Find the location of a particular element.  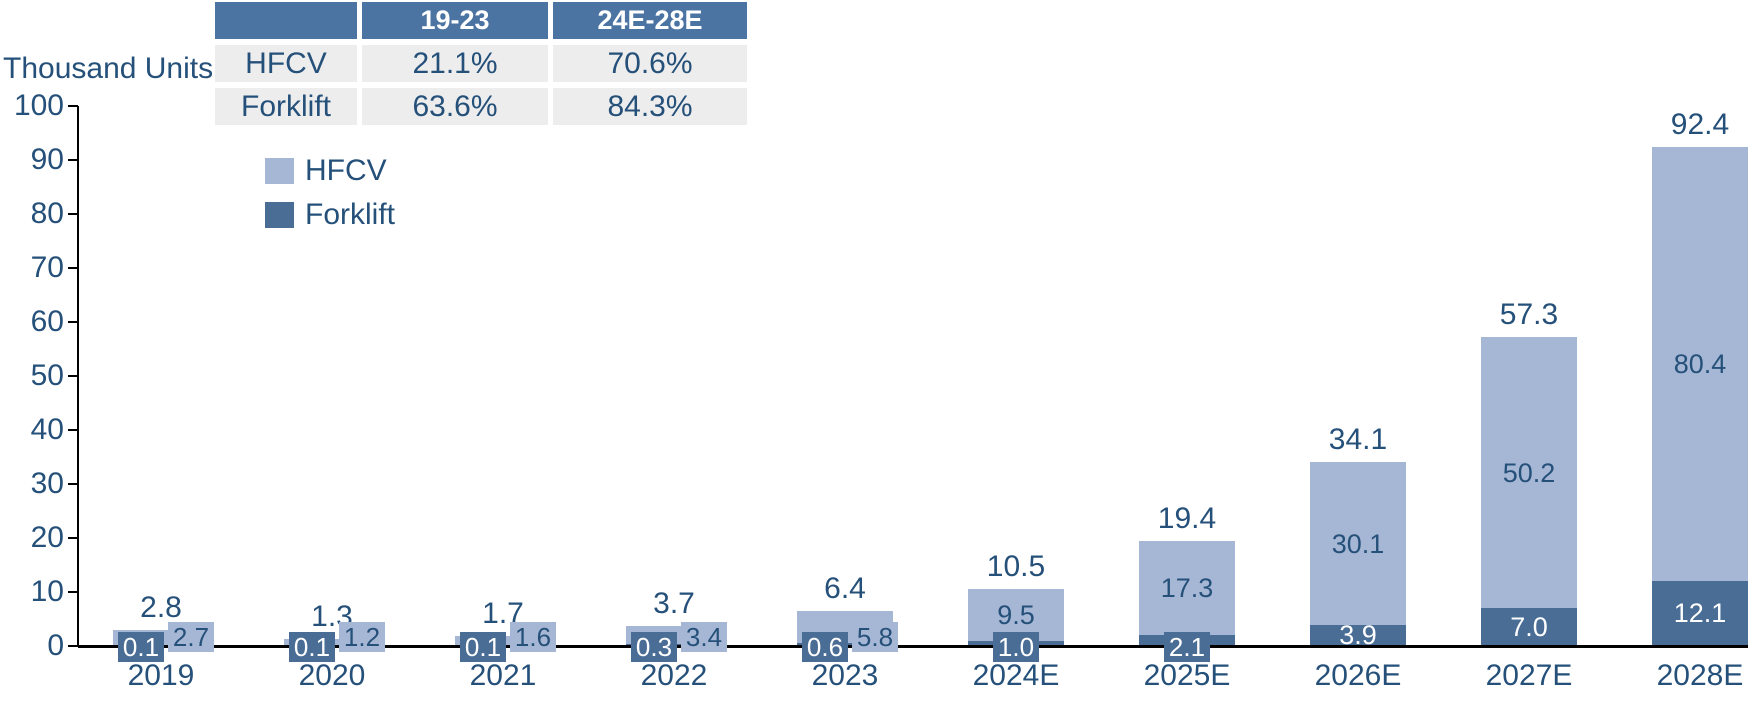

forklift-segment-label: 7.0 is located at coordinates (1529, 627).